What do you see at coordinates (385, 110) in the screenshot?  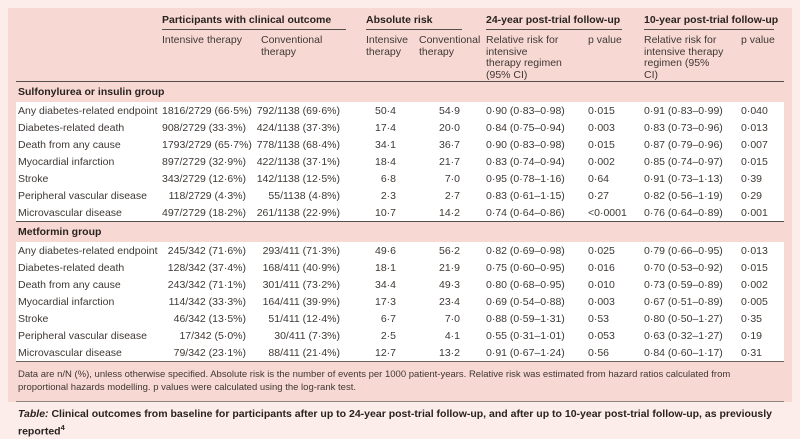 I see `value-cell: 50·4` at bounding box center [385, 110].